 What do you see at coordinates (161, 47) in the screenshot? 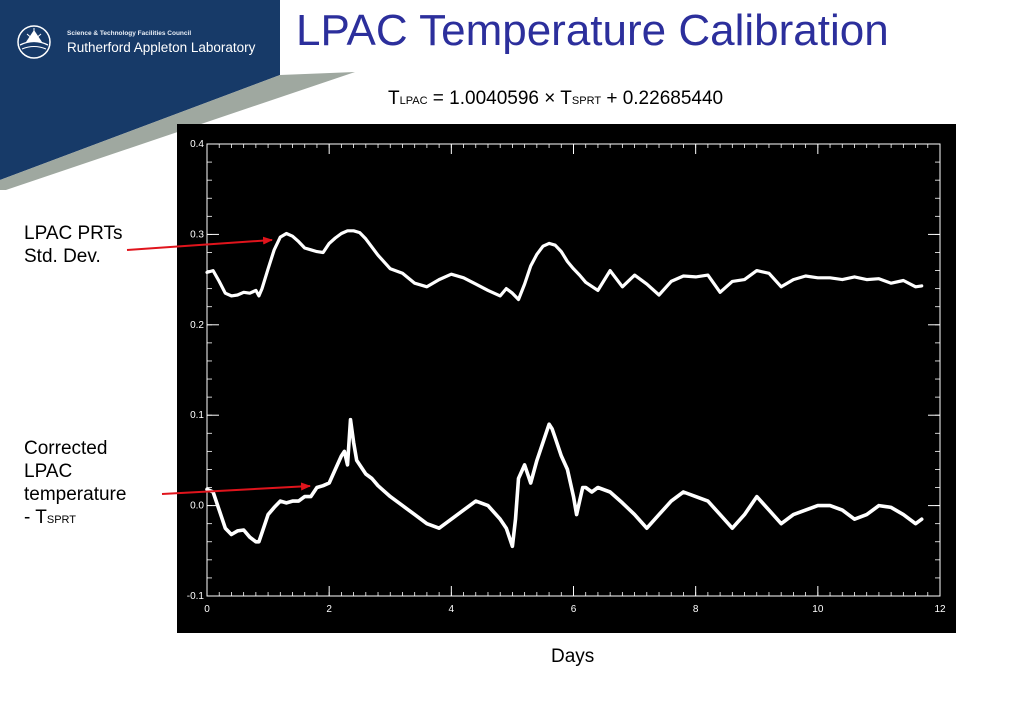
I see `org-lab-name: Rutherford Appleton Laboratory` at bounding box center [161, 47].